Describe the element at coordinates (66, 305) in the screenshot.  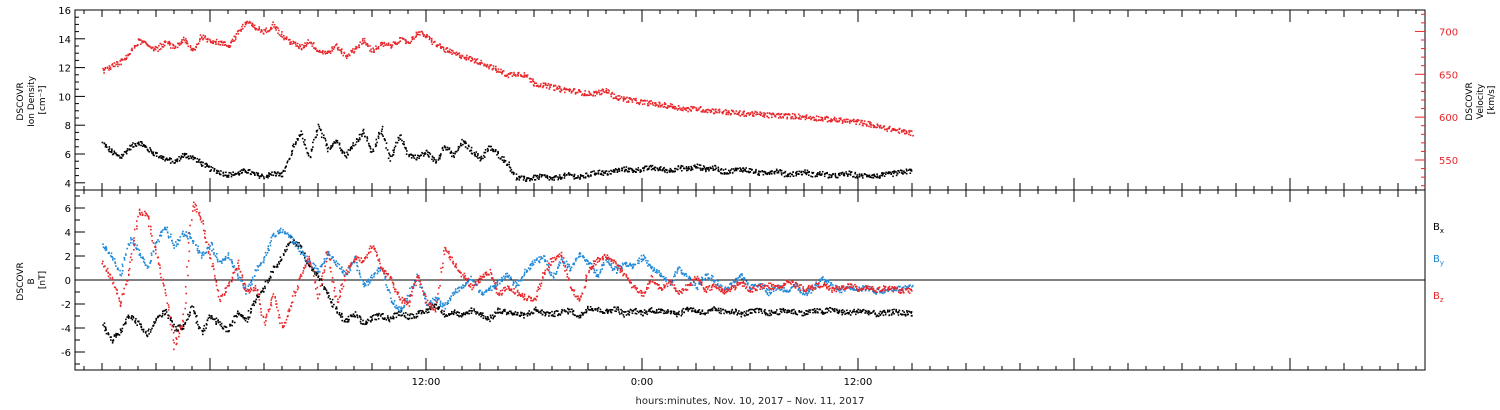
I see `bfield-tick-label: -2` at that location.